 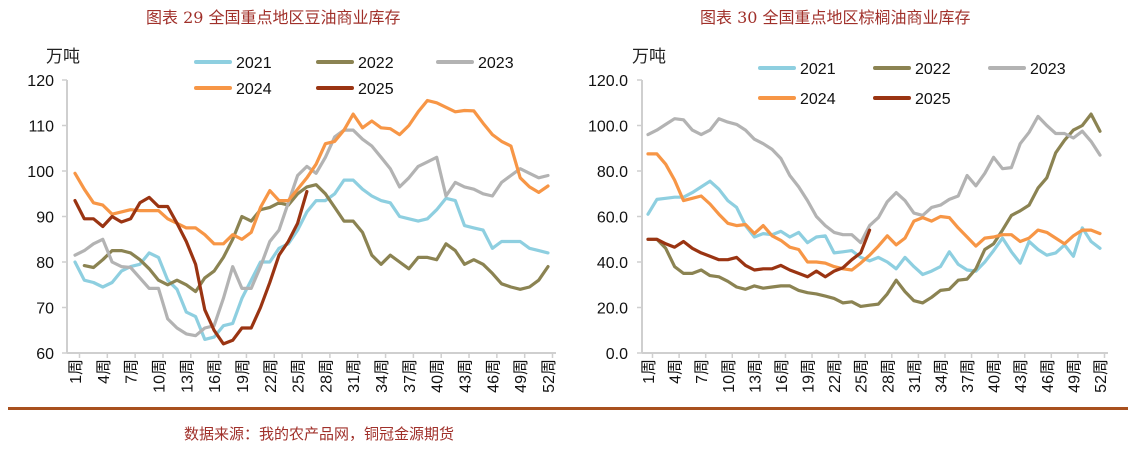 I want to click on footer-divider, so click(x=568, y=408).